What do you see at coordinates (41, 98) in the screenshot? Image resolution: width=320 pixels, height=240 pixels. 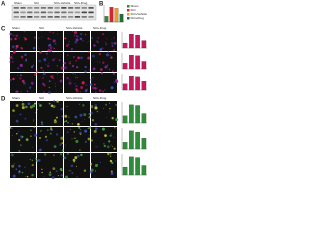 I see `column-label: SCI` at bounding box center [41, 98].